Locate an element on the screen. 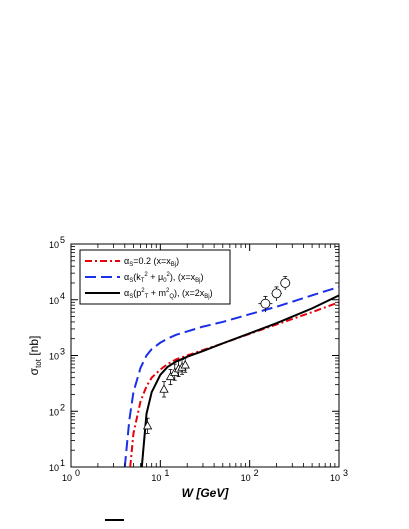 This screenshot has width=409, height=529. y-tick-exponent: 1 is located at coordinates (62, 463).